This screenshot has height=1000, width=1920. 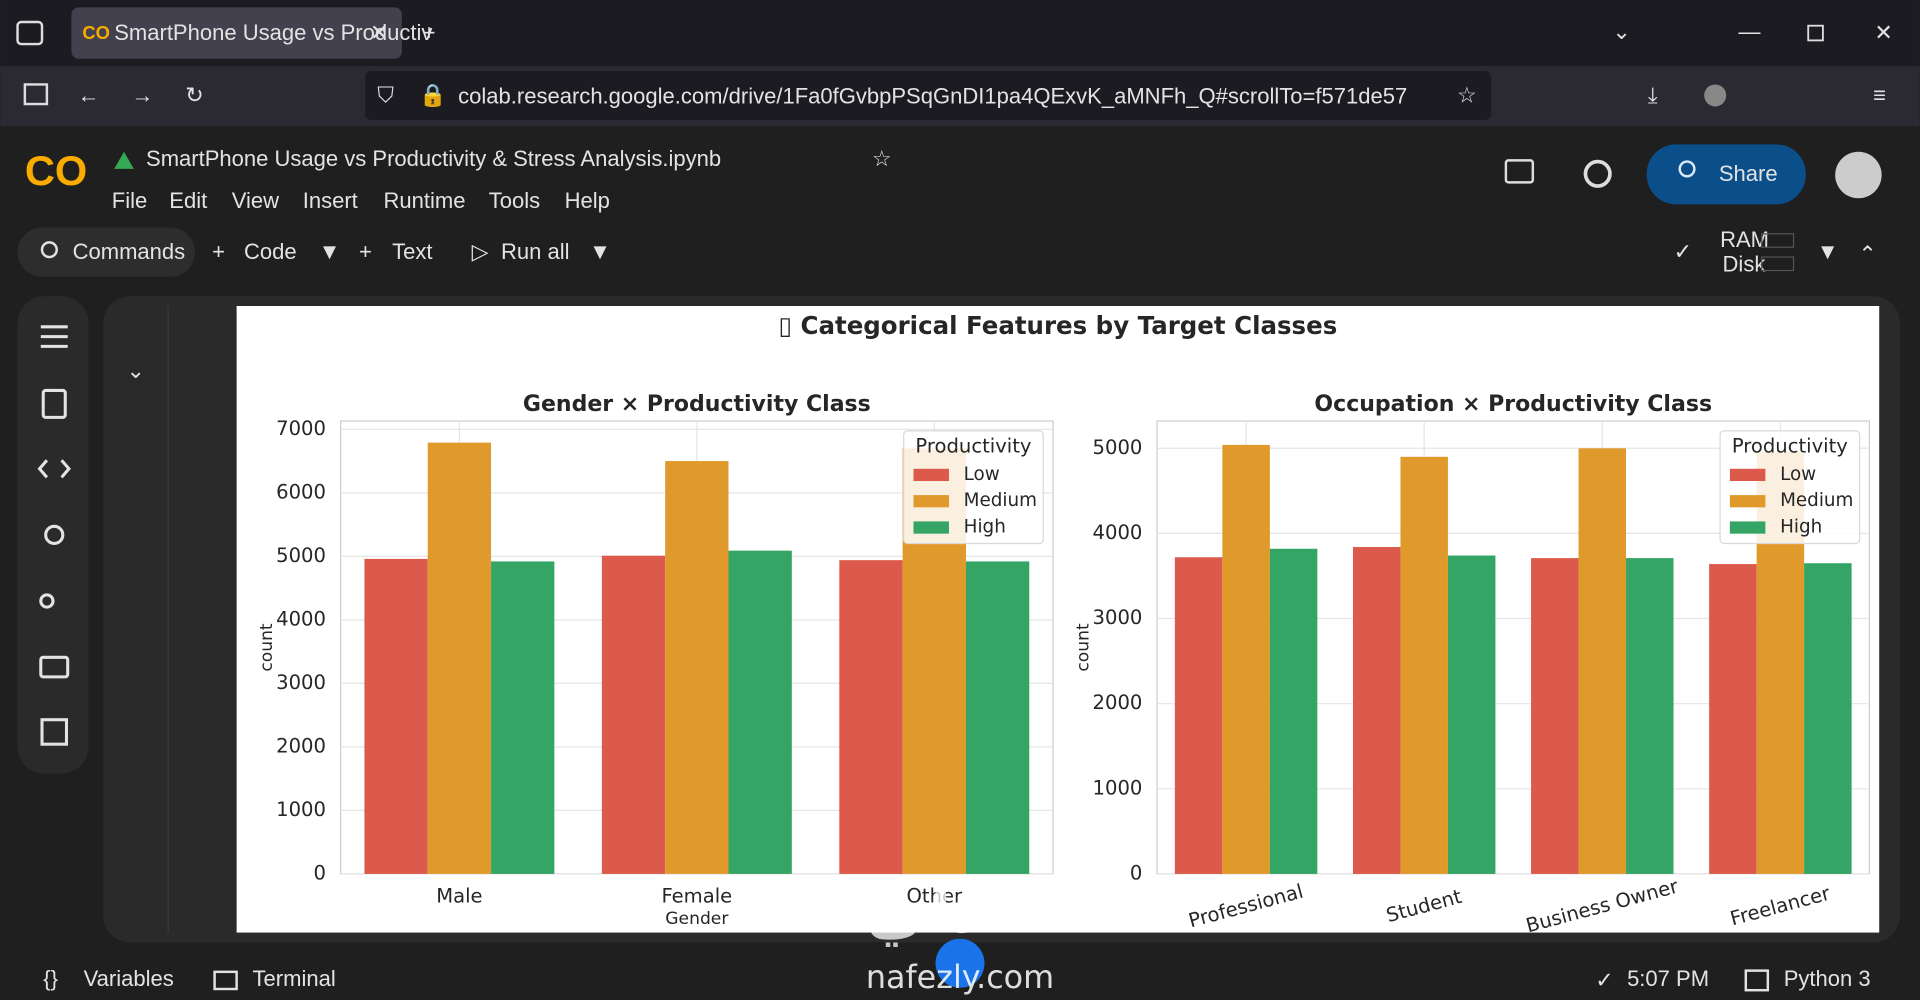 What do you see at coordinates (432, 95) in the screenshot?
I see `lock-icon: 🔒` at bounding box center [432, 95].